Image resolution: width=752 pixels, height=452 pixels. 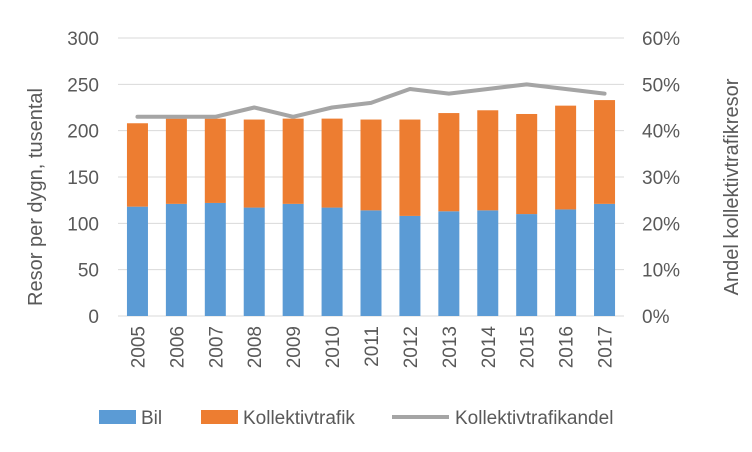 What do you see at coordinates (566, 157) in the screenshot?
I see `bar-kollektivtrafik-2016` at bounding box center [566, 157].